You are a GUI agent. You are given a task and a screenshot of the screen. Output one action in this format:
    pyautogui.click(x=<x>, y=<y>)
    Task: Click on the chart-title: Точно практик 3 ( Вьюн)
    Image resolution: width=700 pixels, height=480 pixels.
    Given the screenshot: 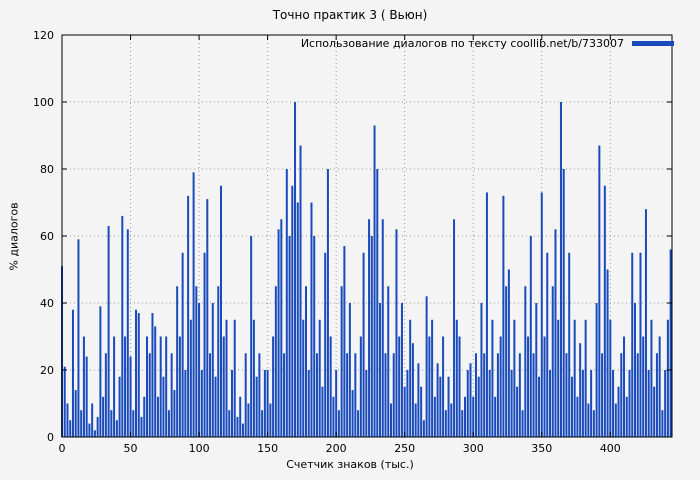 What is the action you would take?
    pyautogui.click(x=350, y=15)
    